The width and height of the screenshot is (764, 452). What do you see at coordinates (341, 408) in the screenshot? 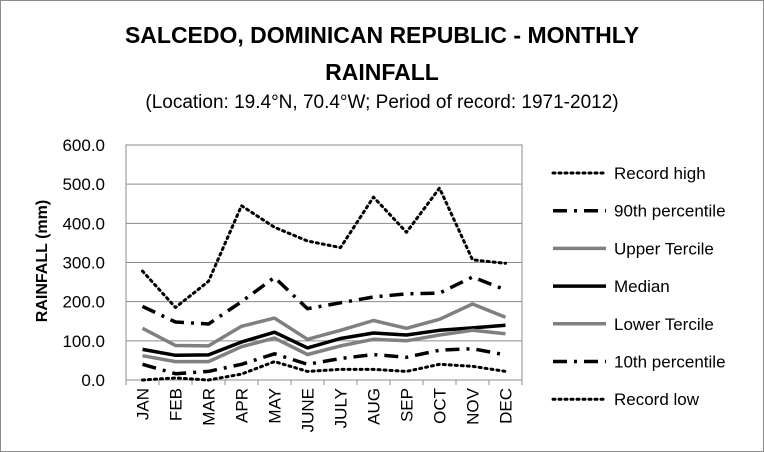
I see `x-tick-label: JULY` at bounding box center [341, 408].